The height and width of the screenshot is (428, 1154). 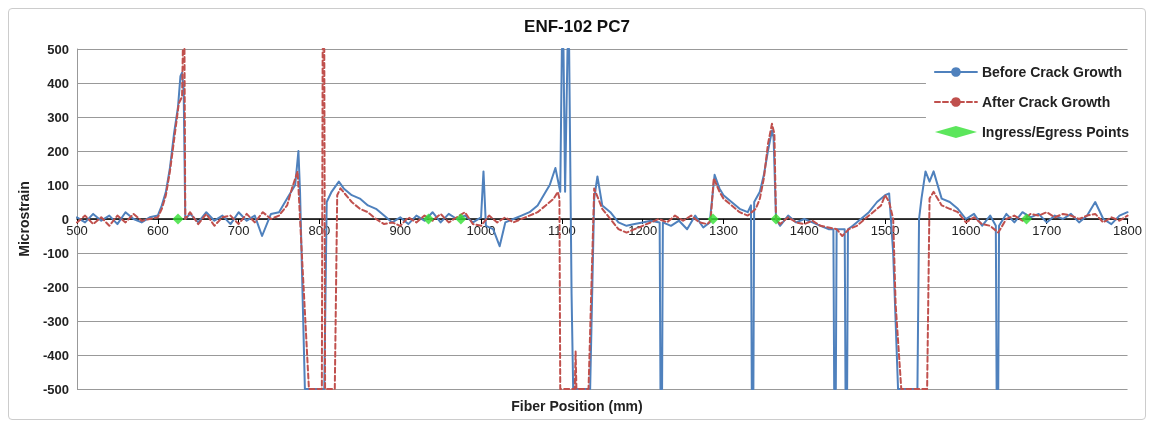 I want to click on x-tick-label: 500, so click(x=77, y=230).